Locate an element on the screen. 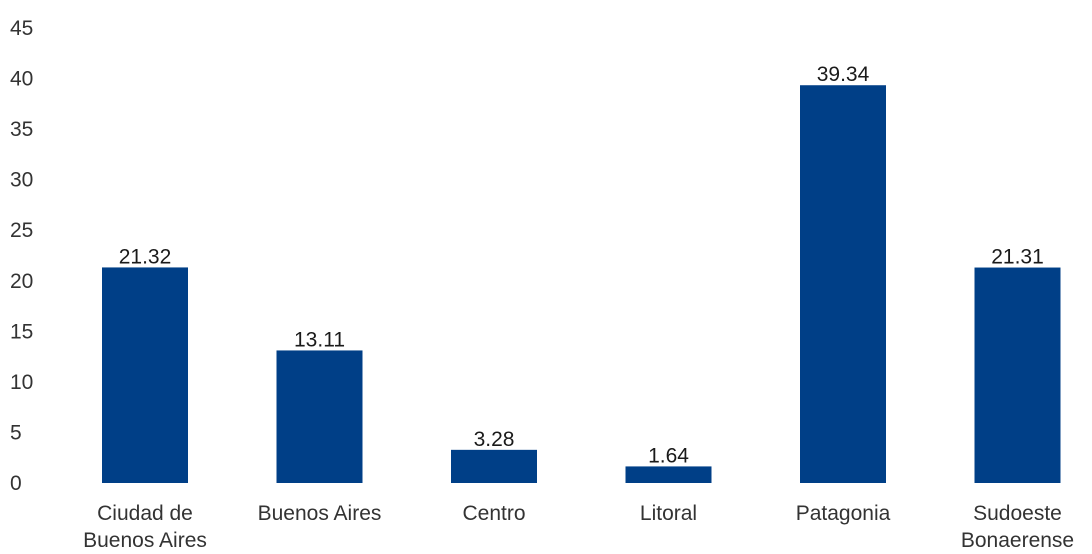 Image resolution: width=1092 pixels, height=554 pixels. y-tick-label: 45 is located at coordinates (21, 28).